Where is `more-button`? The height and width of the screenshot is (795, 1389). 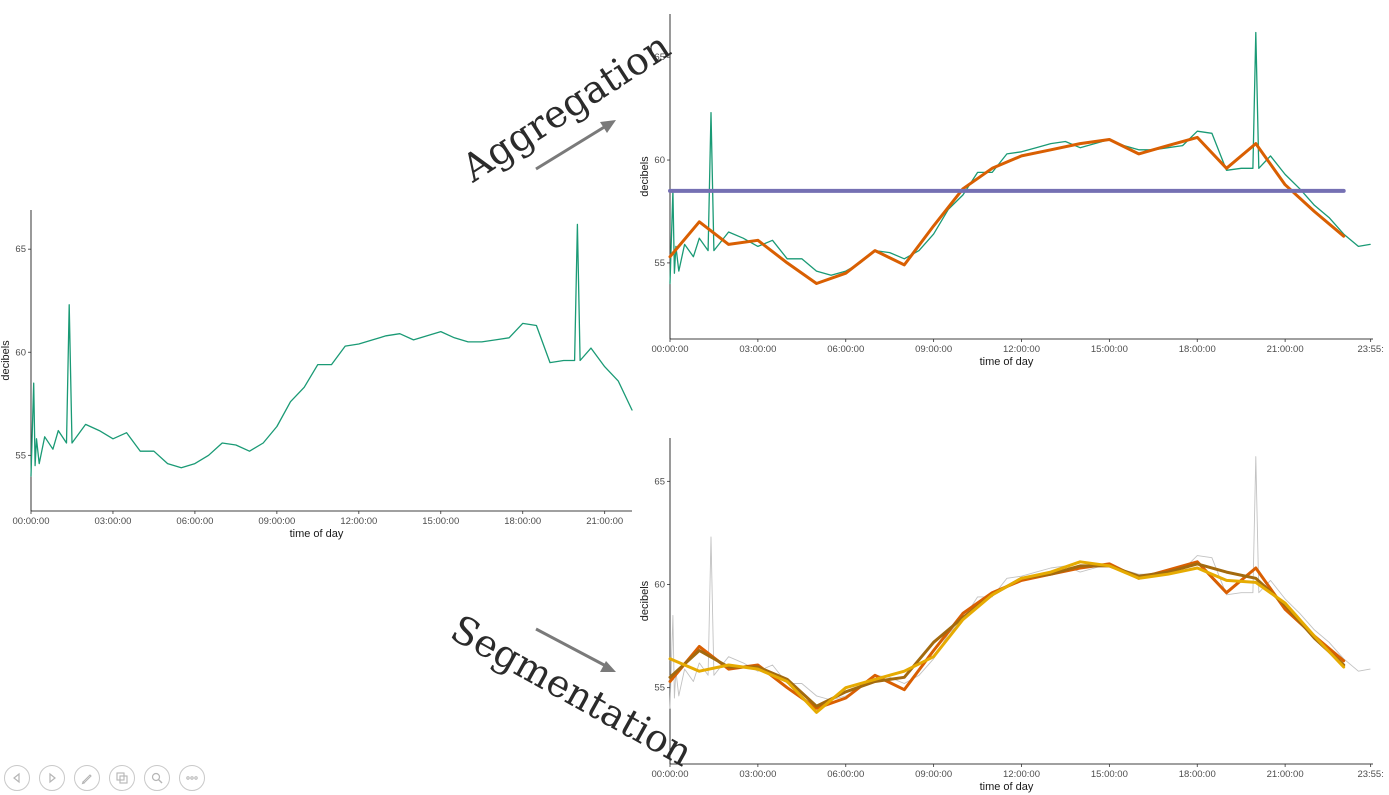
more-button is located at coordinates (192, 778).